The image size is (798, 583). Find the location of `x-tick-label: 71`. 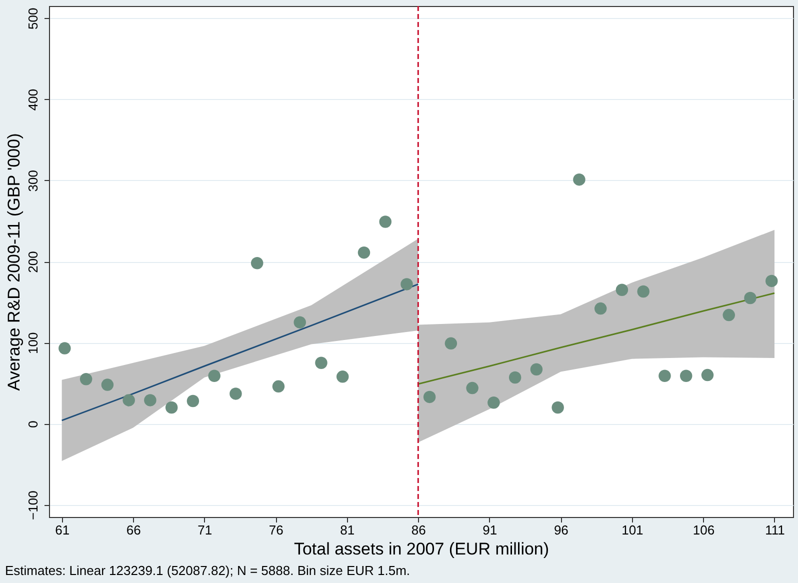

x-tick-label: 71 is located at coordinates (205, 530).